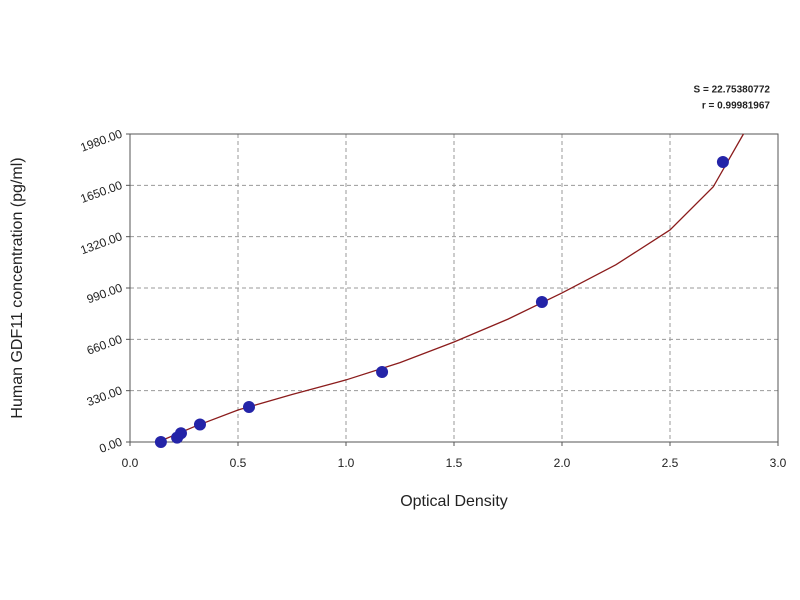  I want to click on x-tick-label: 1.0, so click(346, 463).